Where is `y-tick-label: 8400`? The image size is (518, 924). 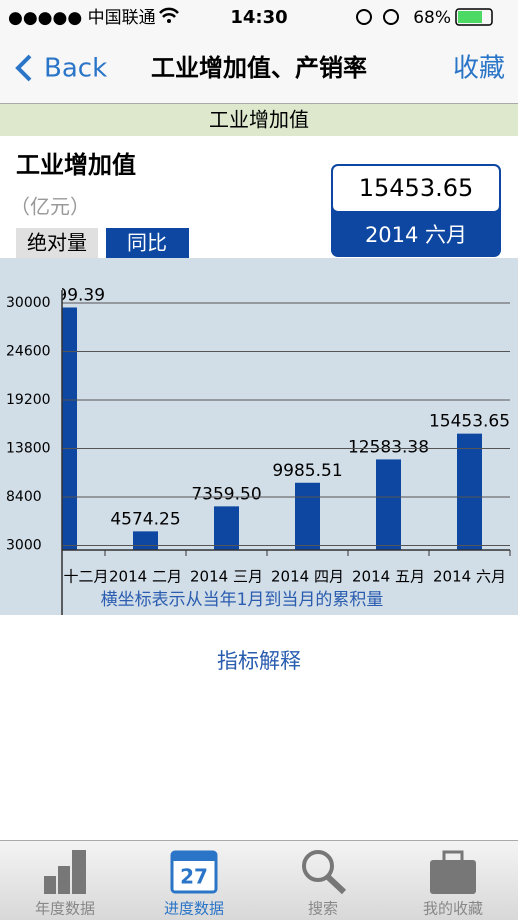
y-tick-label: 8400 is located at coordinates (24, 497).